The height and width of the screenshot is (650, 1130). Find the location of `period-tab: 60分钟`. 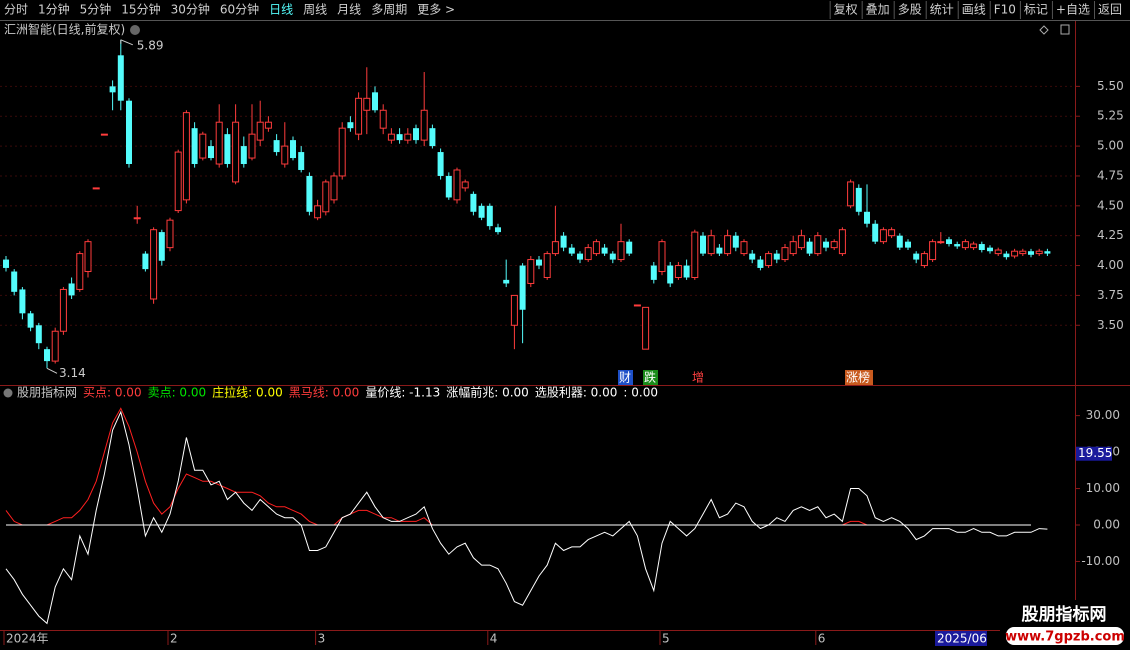

period-tab: 60分钟 is located at coordinates (239, 9).